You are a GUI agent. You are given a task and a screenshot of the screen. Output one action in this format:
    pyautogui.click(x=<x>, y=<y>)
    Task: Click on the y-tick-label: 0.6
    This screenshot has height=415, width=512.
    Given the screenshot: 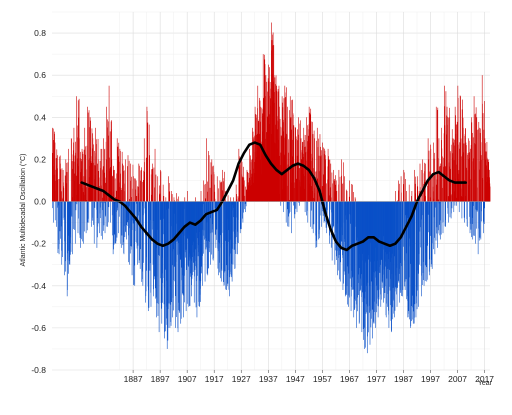 What is the action you would take?
    pyautogui.click(x=40, y=75)
    